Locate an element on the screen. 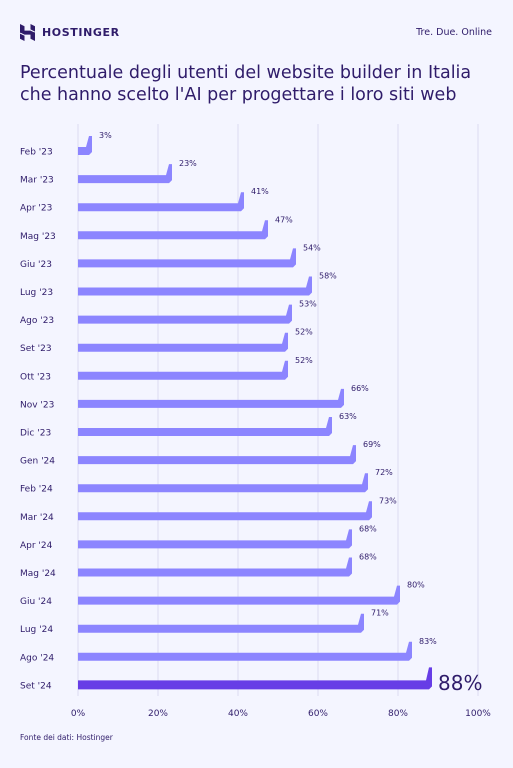 The height and width of the screenshot is (768, 513). logo-text: HOSTINGER is located at coordinates (81, 32).